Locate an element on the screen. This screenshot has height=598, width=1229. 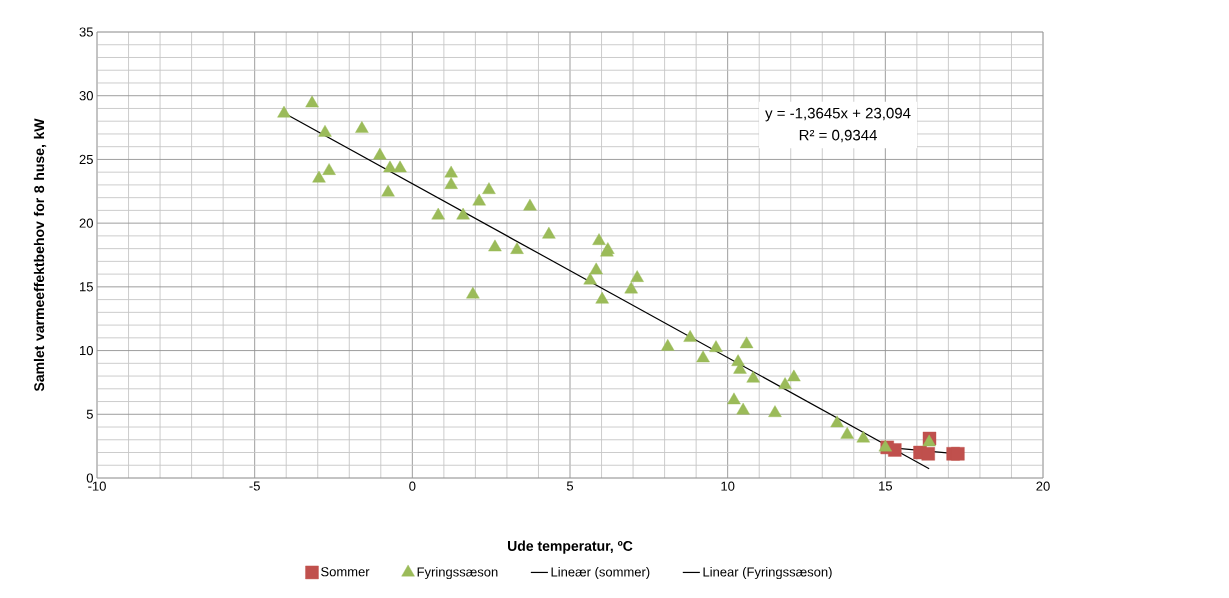
legend-label: Lineær (sommer) is located at coordinates (600, 573).